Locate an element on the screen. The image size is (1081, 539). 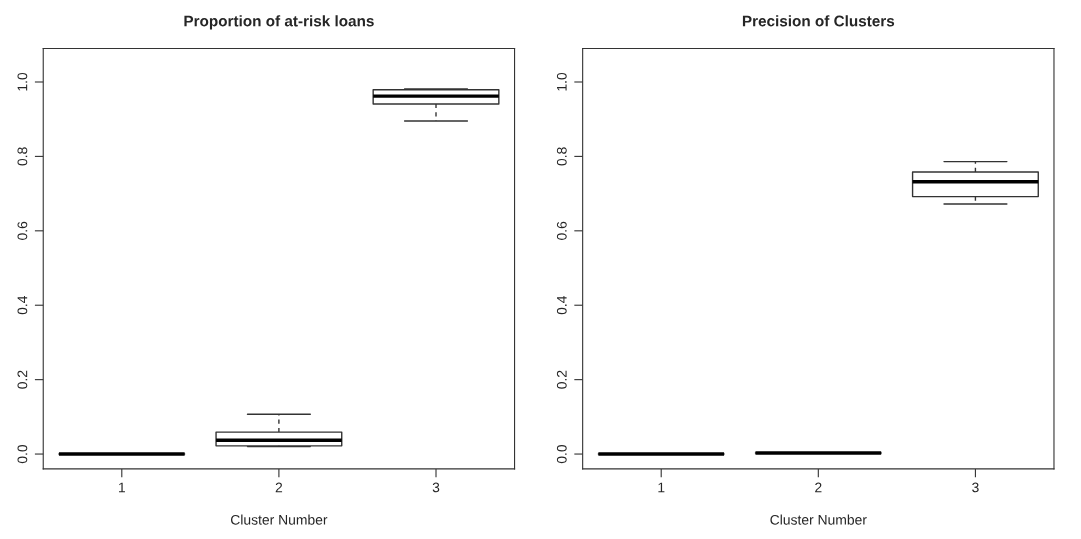
chart-title: Proportion of at-risk loans is located at coordinates (279, 22).